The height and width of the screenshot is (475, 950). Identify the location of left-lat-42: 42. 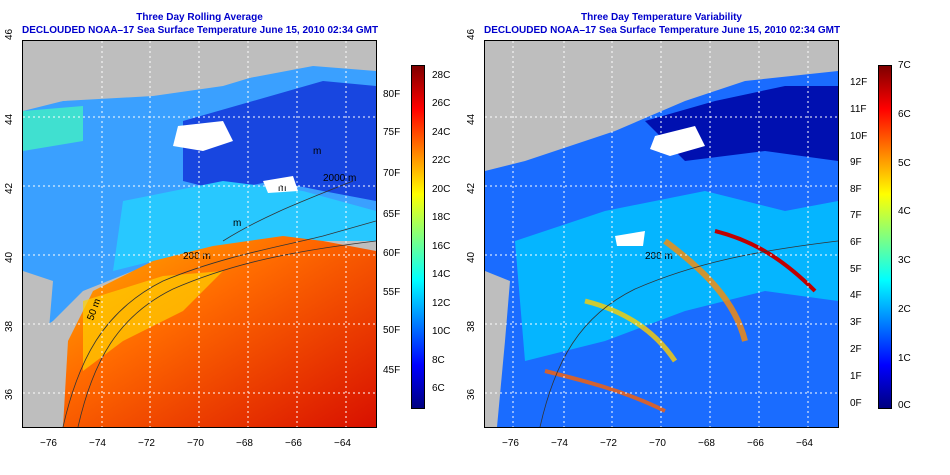
(9, 188).